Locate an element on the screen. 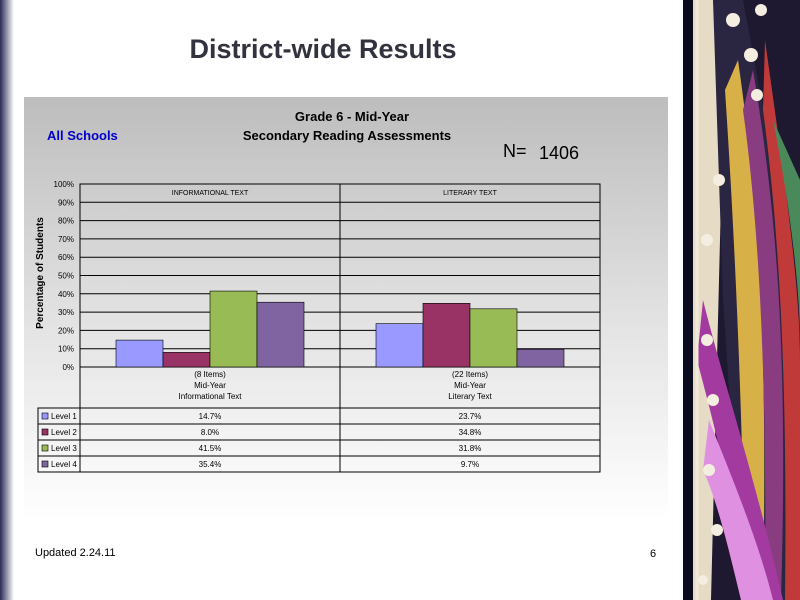  y-tick-label: 50% is located at coordinates (66, 276).